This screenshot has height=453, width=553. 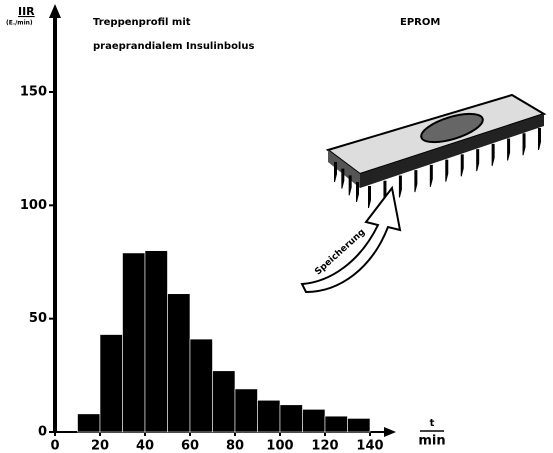 I want to click on x-tick-label: 100, so click(x=279, y=446).